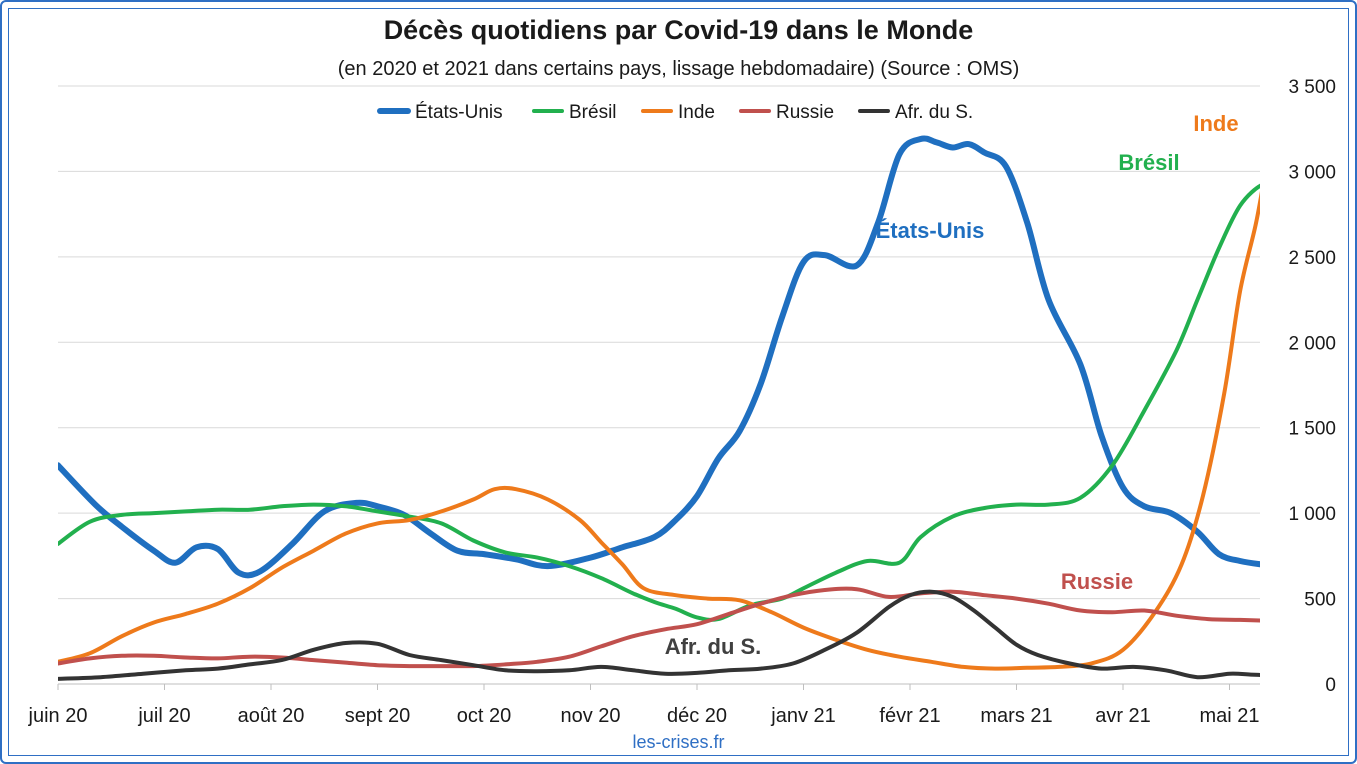 This screenshot has height=764, width=1357. I want to click on x-tick-label: août 20, so click(271, 716).